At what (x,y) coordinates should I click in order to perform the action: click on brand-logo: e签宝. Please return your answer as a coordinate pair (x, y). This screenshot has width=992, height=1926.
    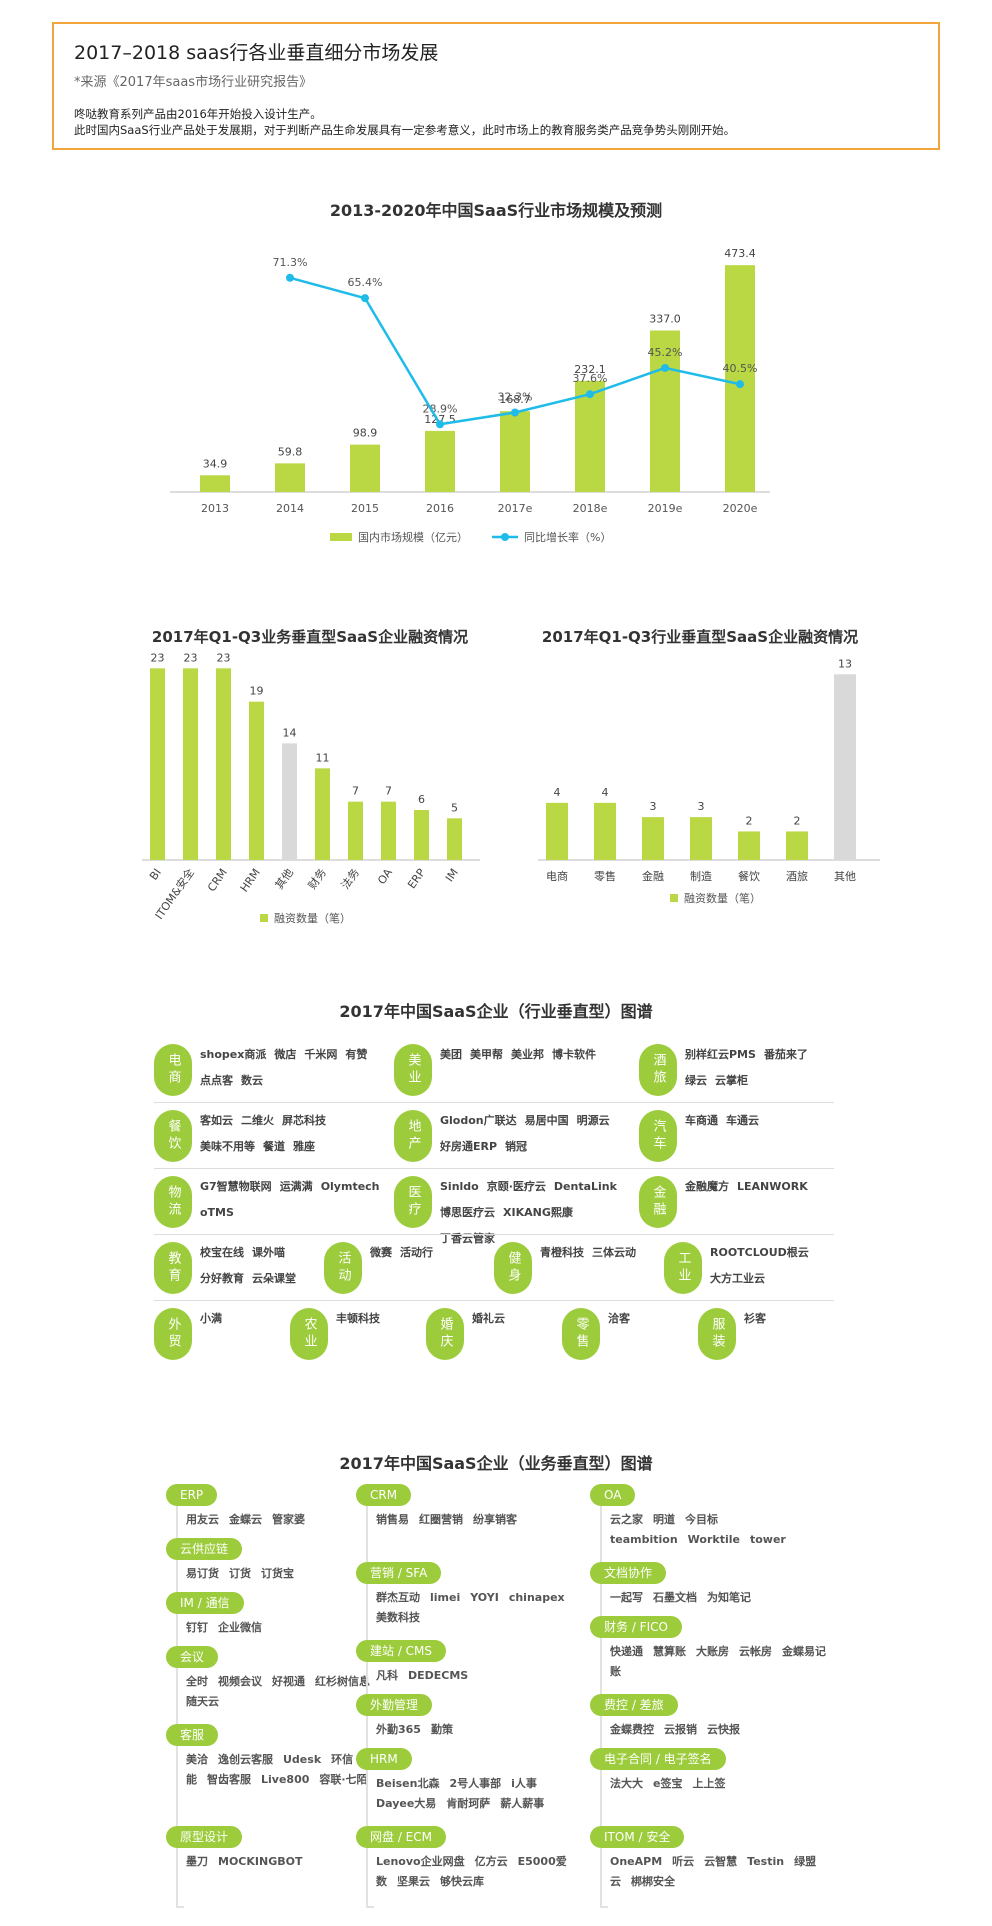
    Looking at the image, I should click on (668, 1783).